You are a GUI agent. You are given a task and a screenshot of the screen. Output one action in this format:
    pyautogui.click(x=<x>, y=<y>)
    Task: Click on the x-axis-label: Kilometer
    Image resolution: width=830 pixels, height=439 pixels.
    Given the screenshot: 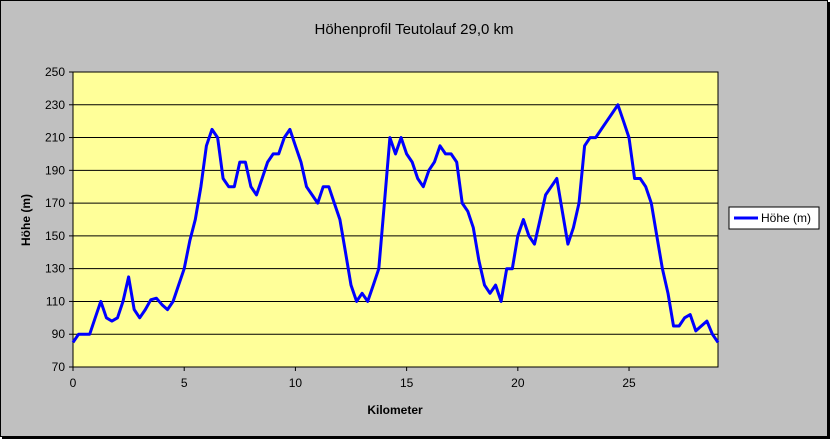 What is the action you would take?
    pyautogui.click(x=395, y=410)
    